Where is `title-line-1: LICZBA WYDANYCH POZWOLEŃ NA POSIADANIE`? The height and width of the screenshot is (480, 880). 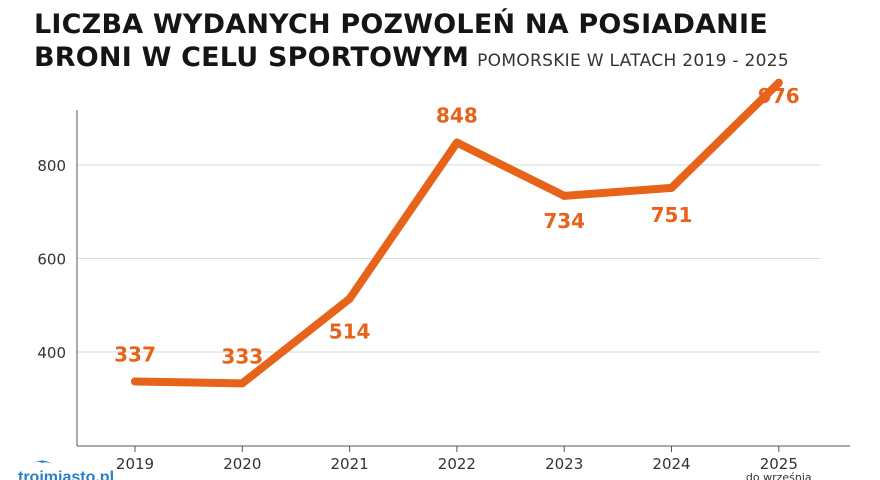
title-line-1: LICZBA WYDANYCH POZWOLEŃ NA POSIADANIE is located at coordinates (401, 24).